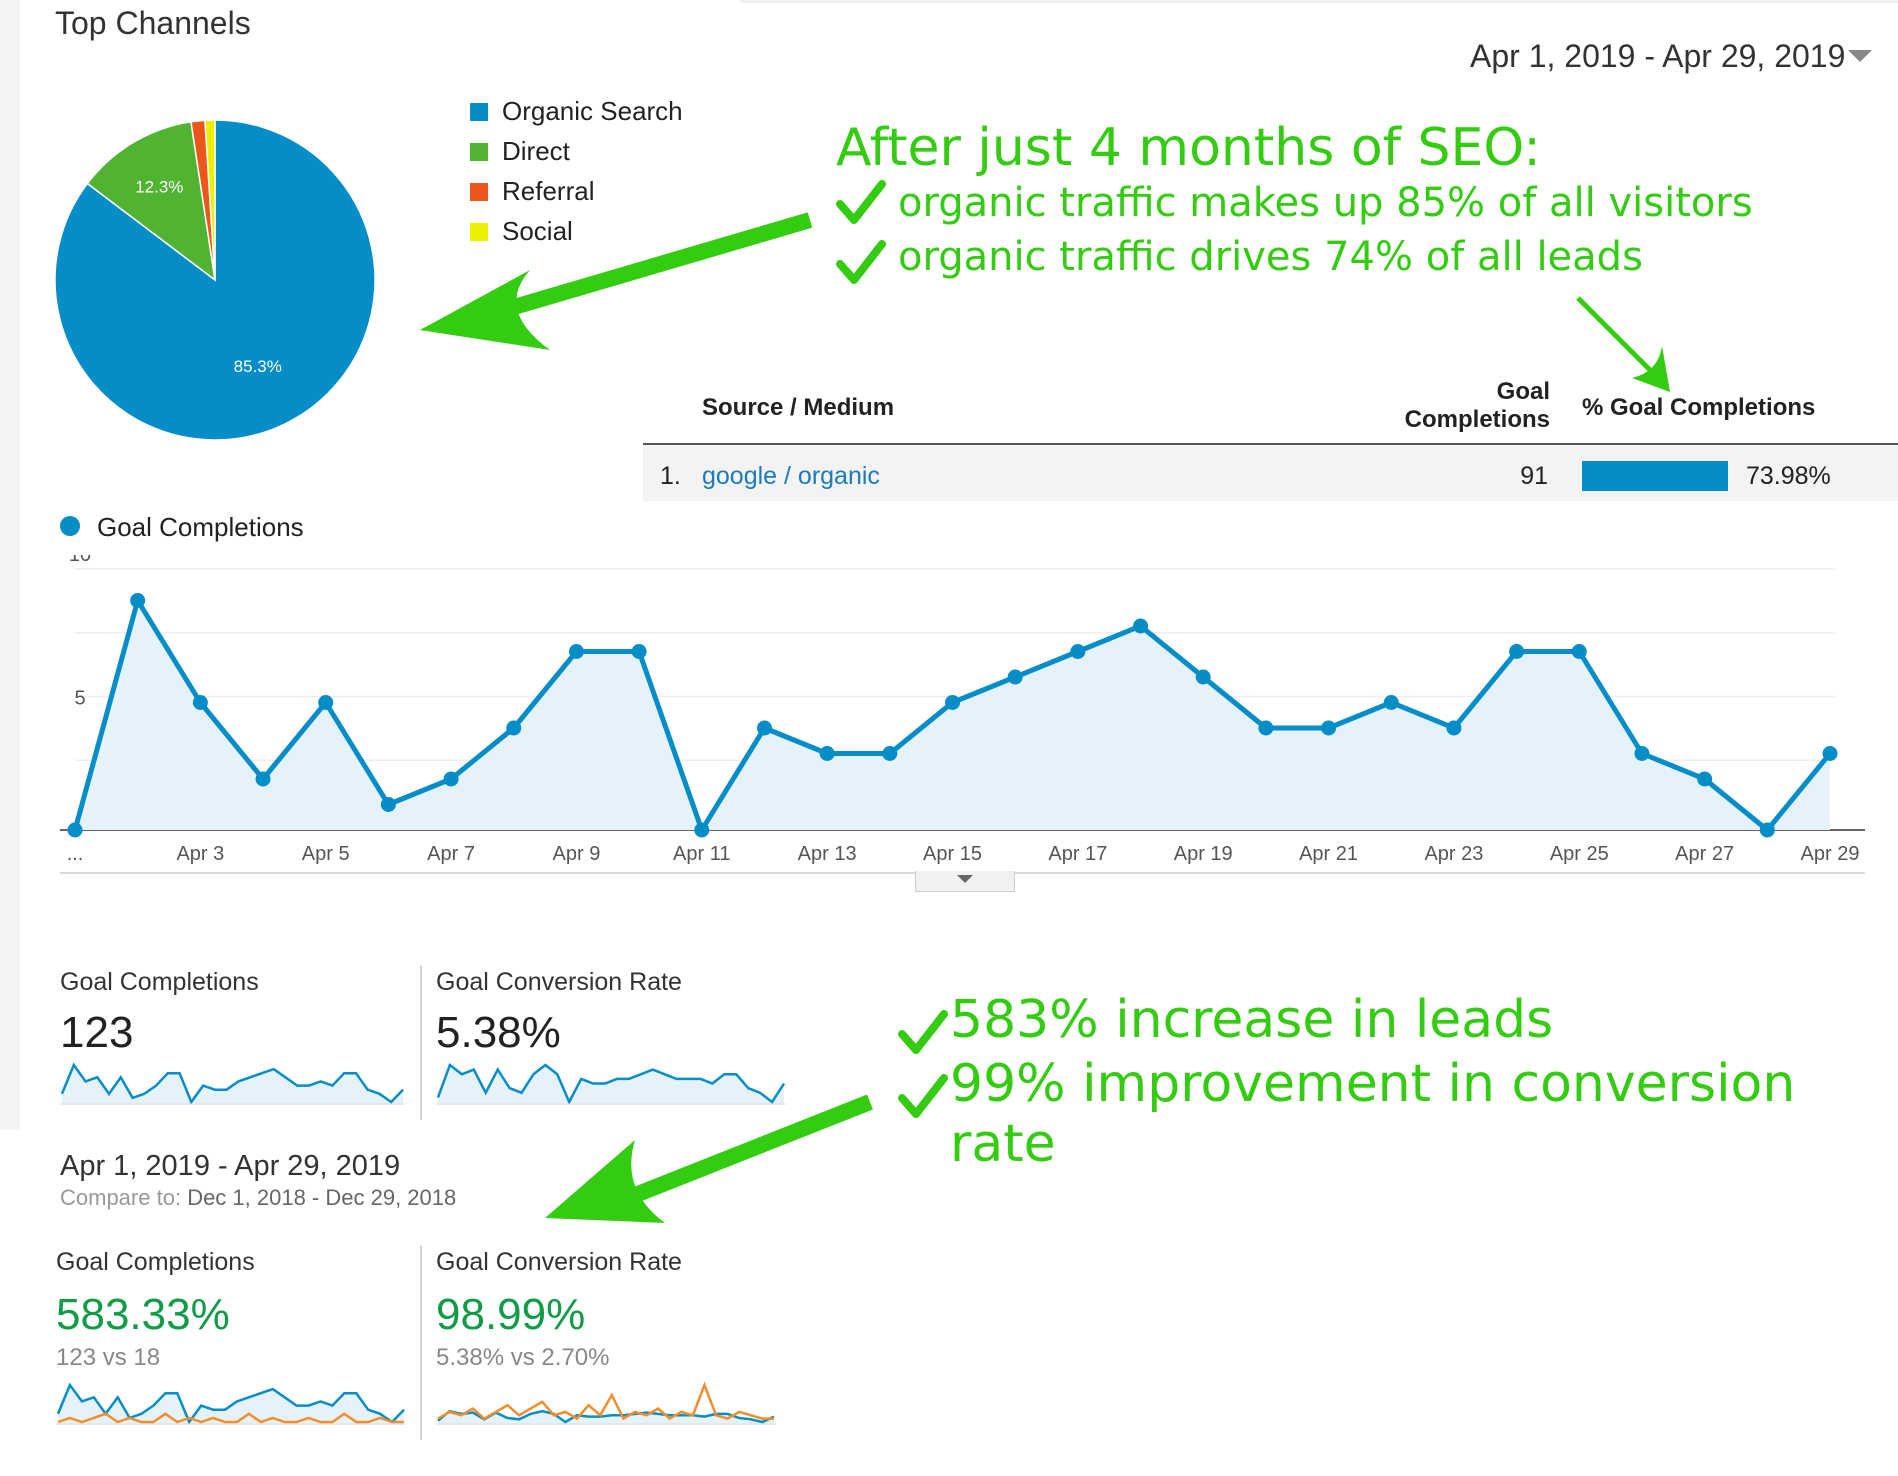  Describe the element at coordinates (258, 1198) in the screenshot. I see `compare-line: Compare to: Dec 1, 2018 - Dec 29, 2018` at that location.